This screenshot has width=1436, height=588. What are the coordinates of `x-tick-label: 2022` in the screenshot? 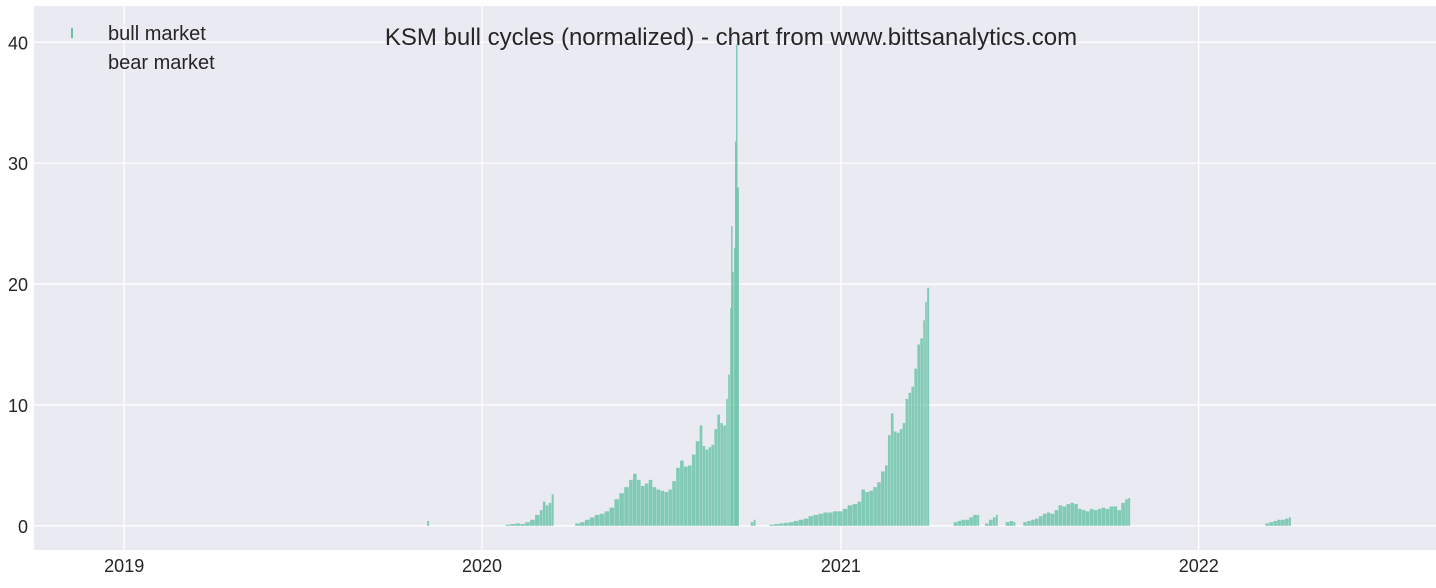 It's located at (1199, 566).